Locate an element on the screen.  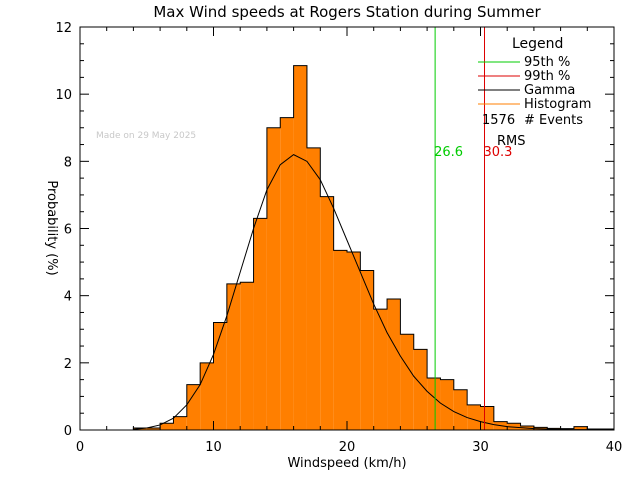
legend-item-label: Histogram is located at coordinates (557, 104).